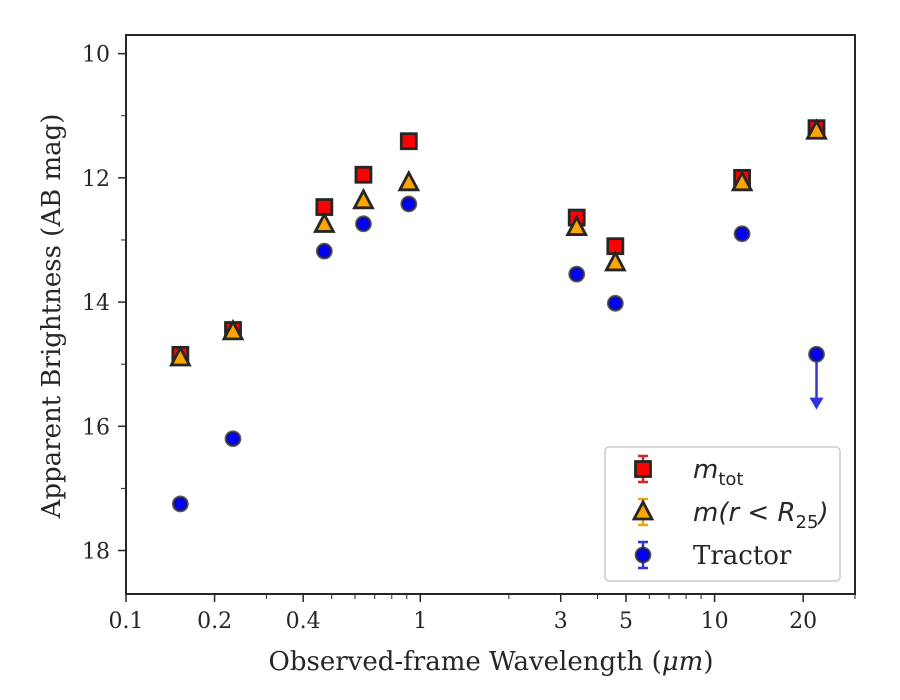 This screenshot has height=700, width=900. What do you see at coordinates (96, 552) in the screenshot?
I see `y-tick-label: 18` at bounding box center [96, 552].